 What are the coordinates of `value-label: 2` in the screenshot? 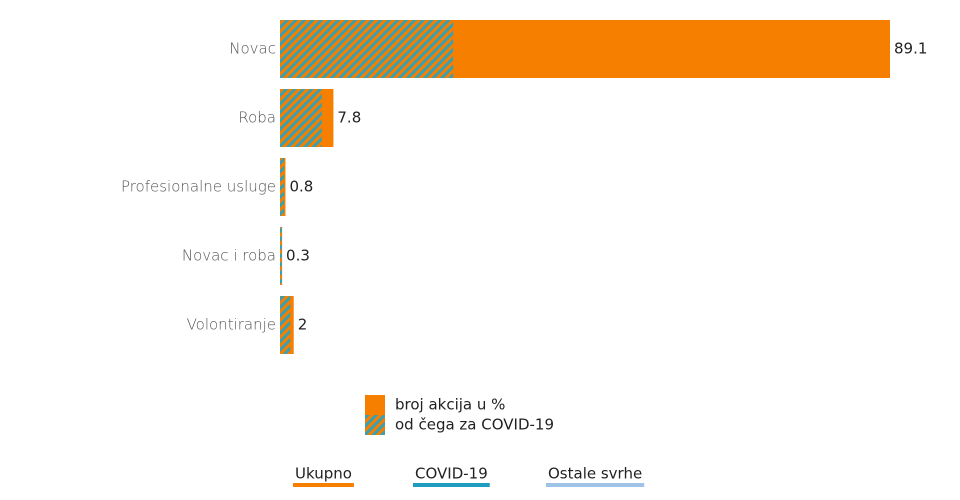 It's located at (303, 325).